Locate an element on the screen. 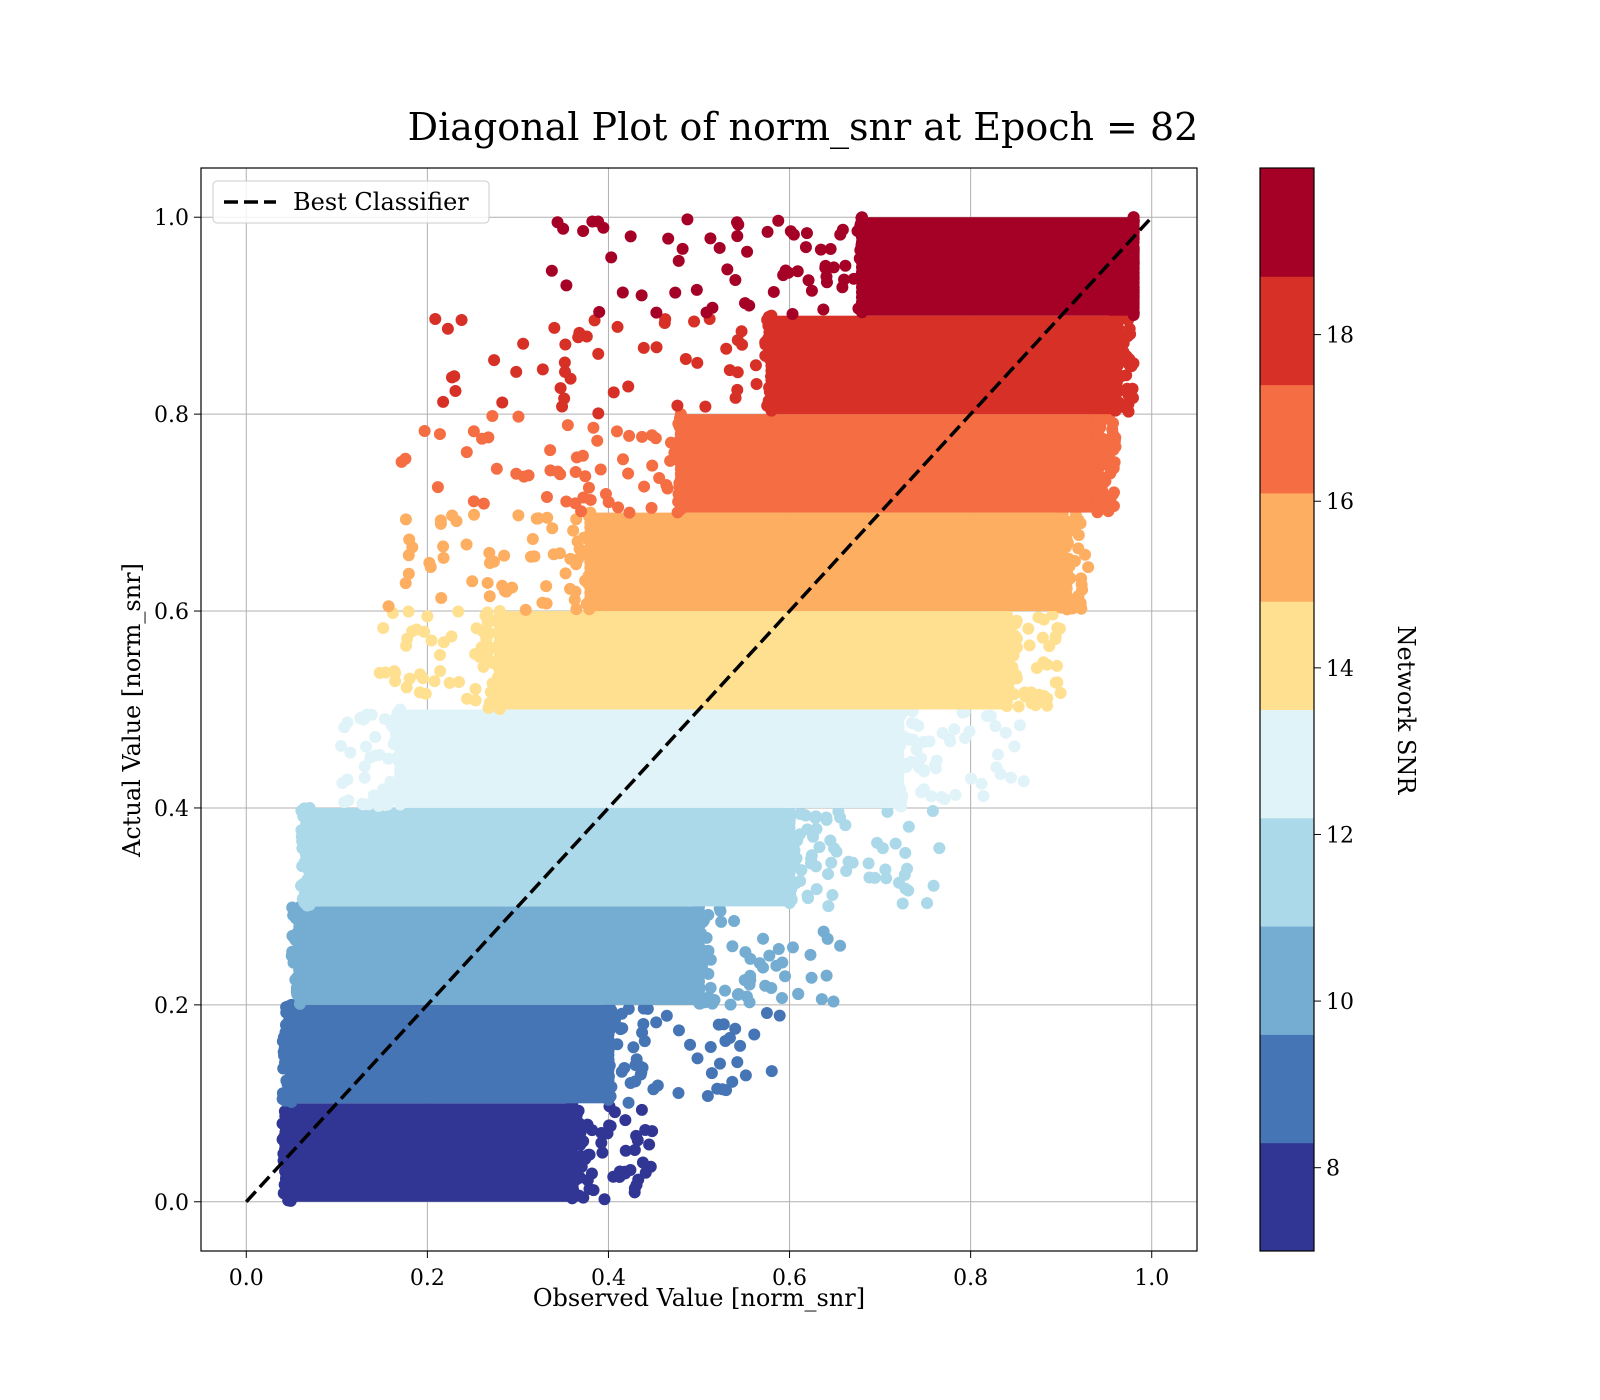 Image resolution: width=1600 pixels, height=1400 pixels. colorbar-tick-label: 8 is located at coordinates (1333, 1169).